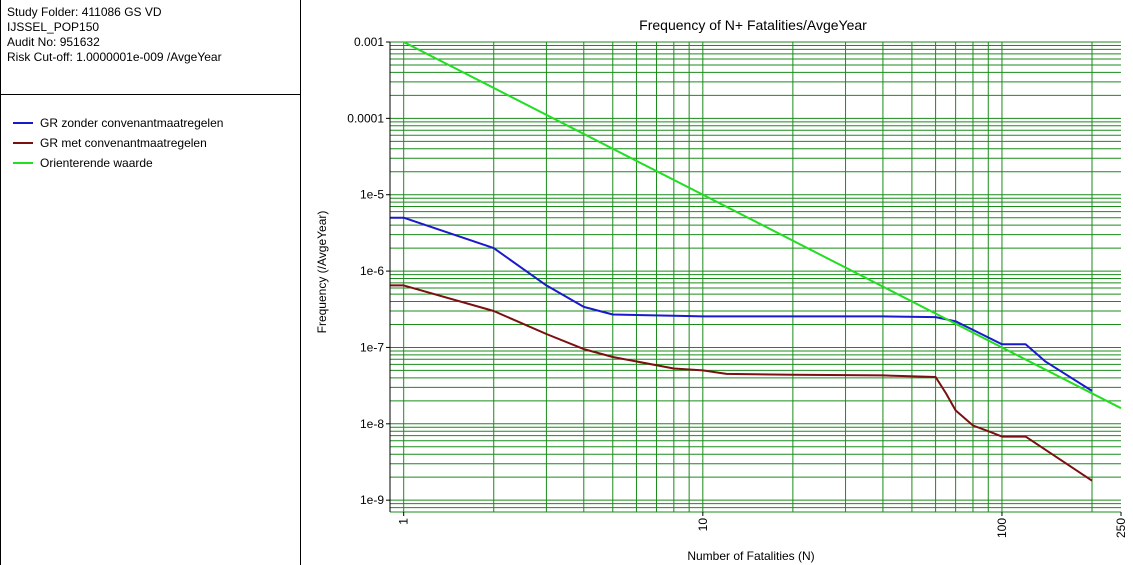 The height and width of the screenshot is (565, 1133). I want to click on legend-label: GR zonder convenantmaatregelen, so click(132, 123).